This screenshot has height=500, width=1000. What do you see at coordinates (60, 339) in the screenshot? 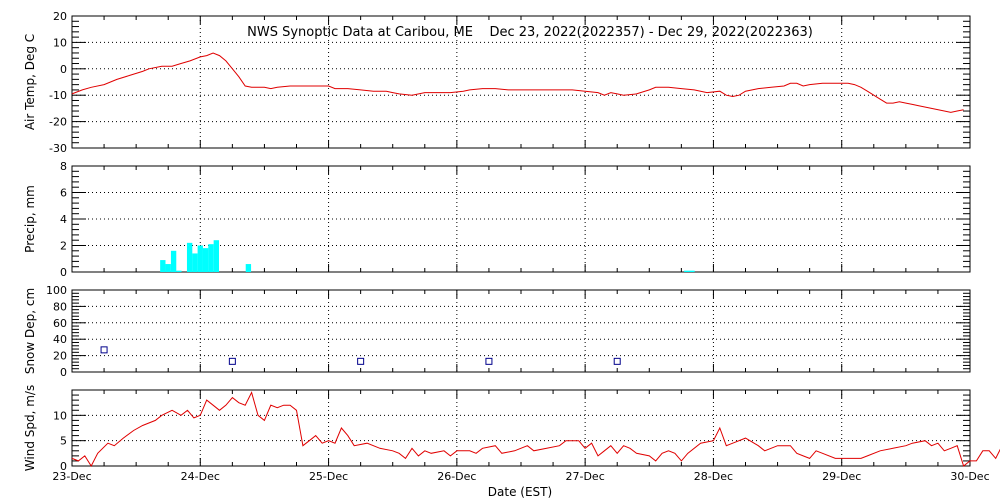
I see `snow-y-tick-label: 40` at bounding box center [60, 339].